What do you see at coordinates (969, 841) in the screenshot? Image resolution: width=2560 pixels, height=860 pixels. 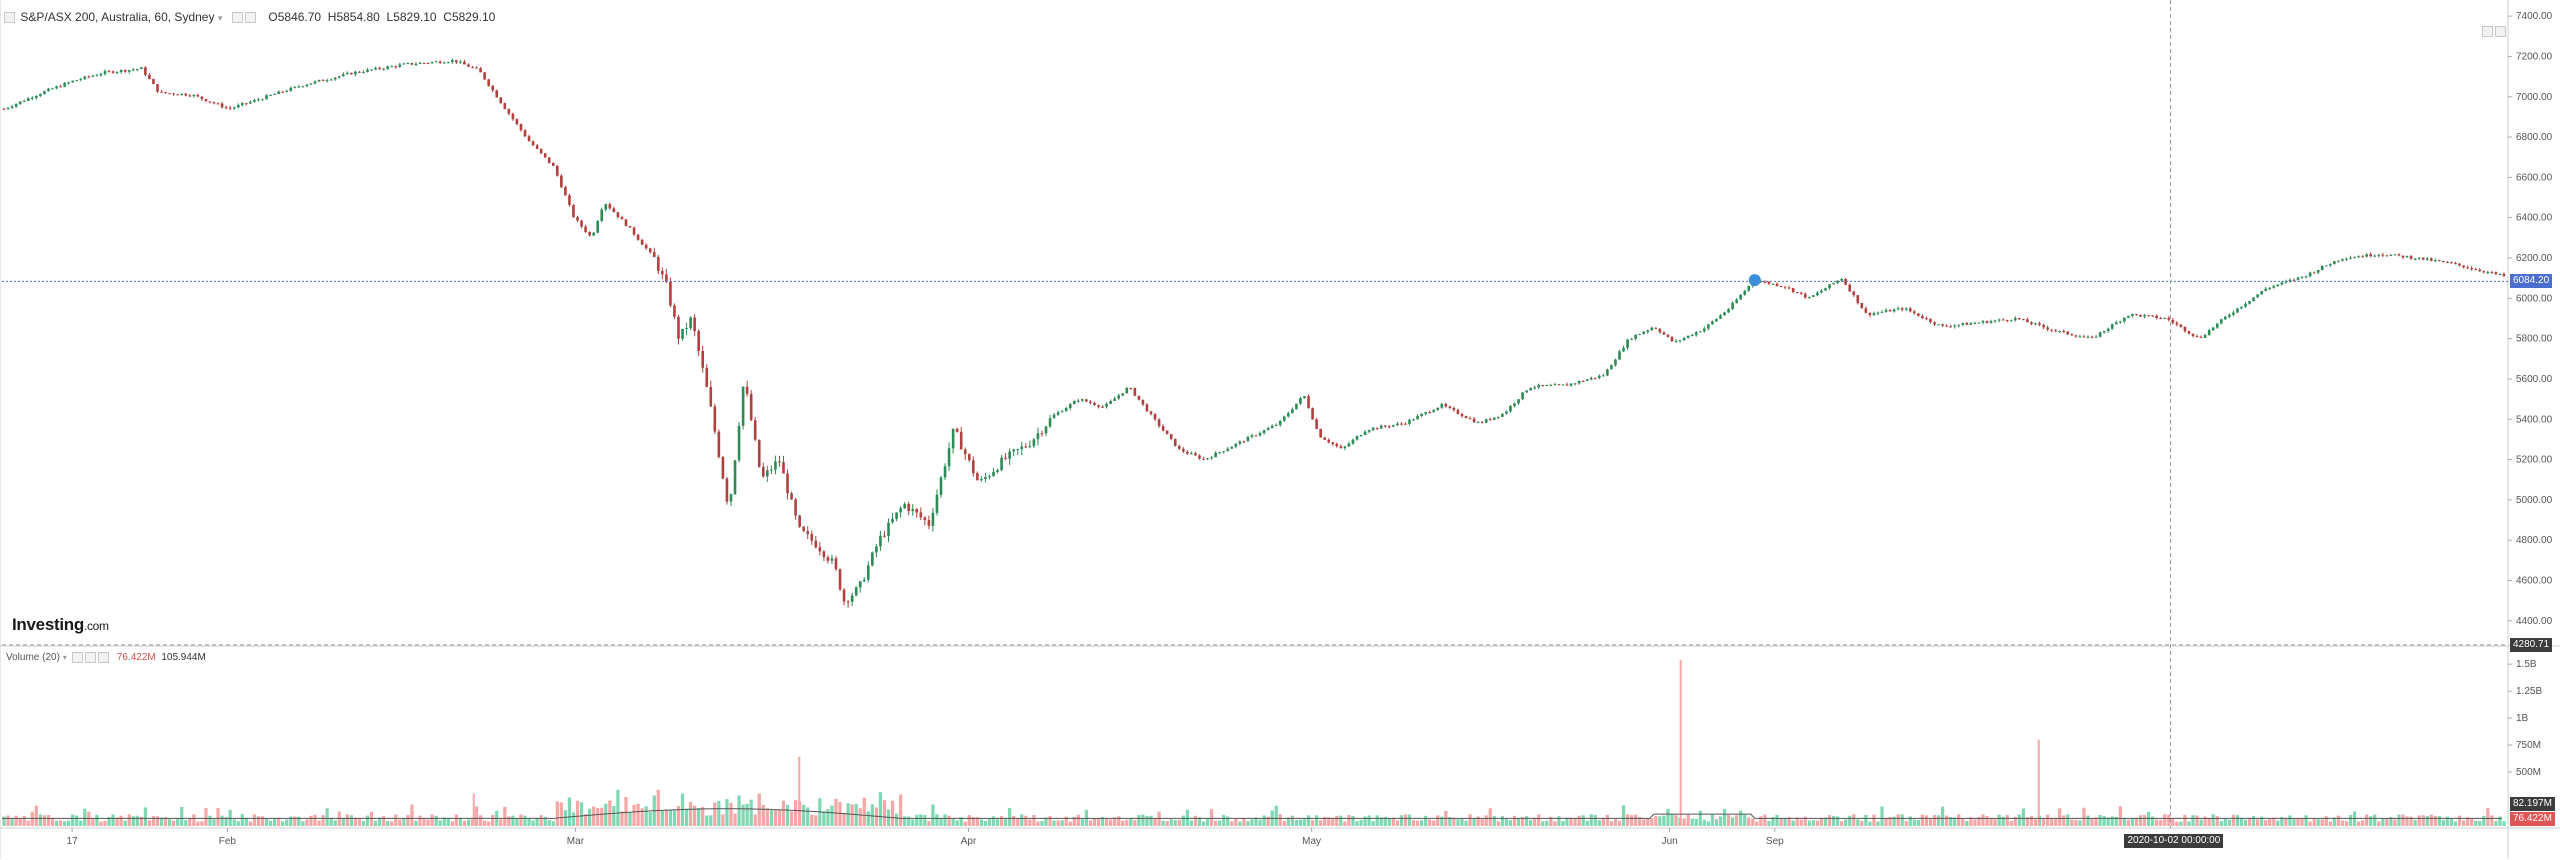 I see `time-tick-label: Apr` at bounding box center [969, 841].